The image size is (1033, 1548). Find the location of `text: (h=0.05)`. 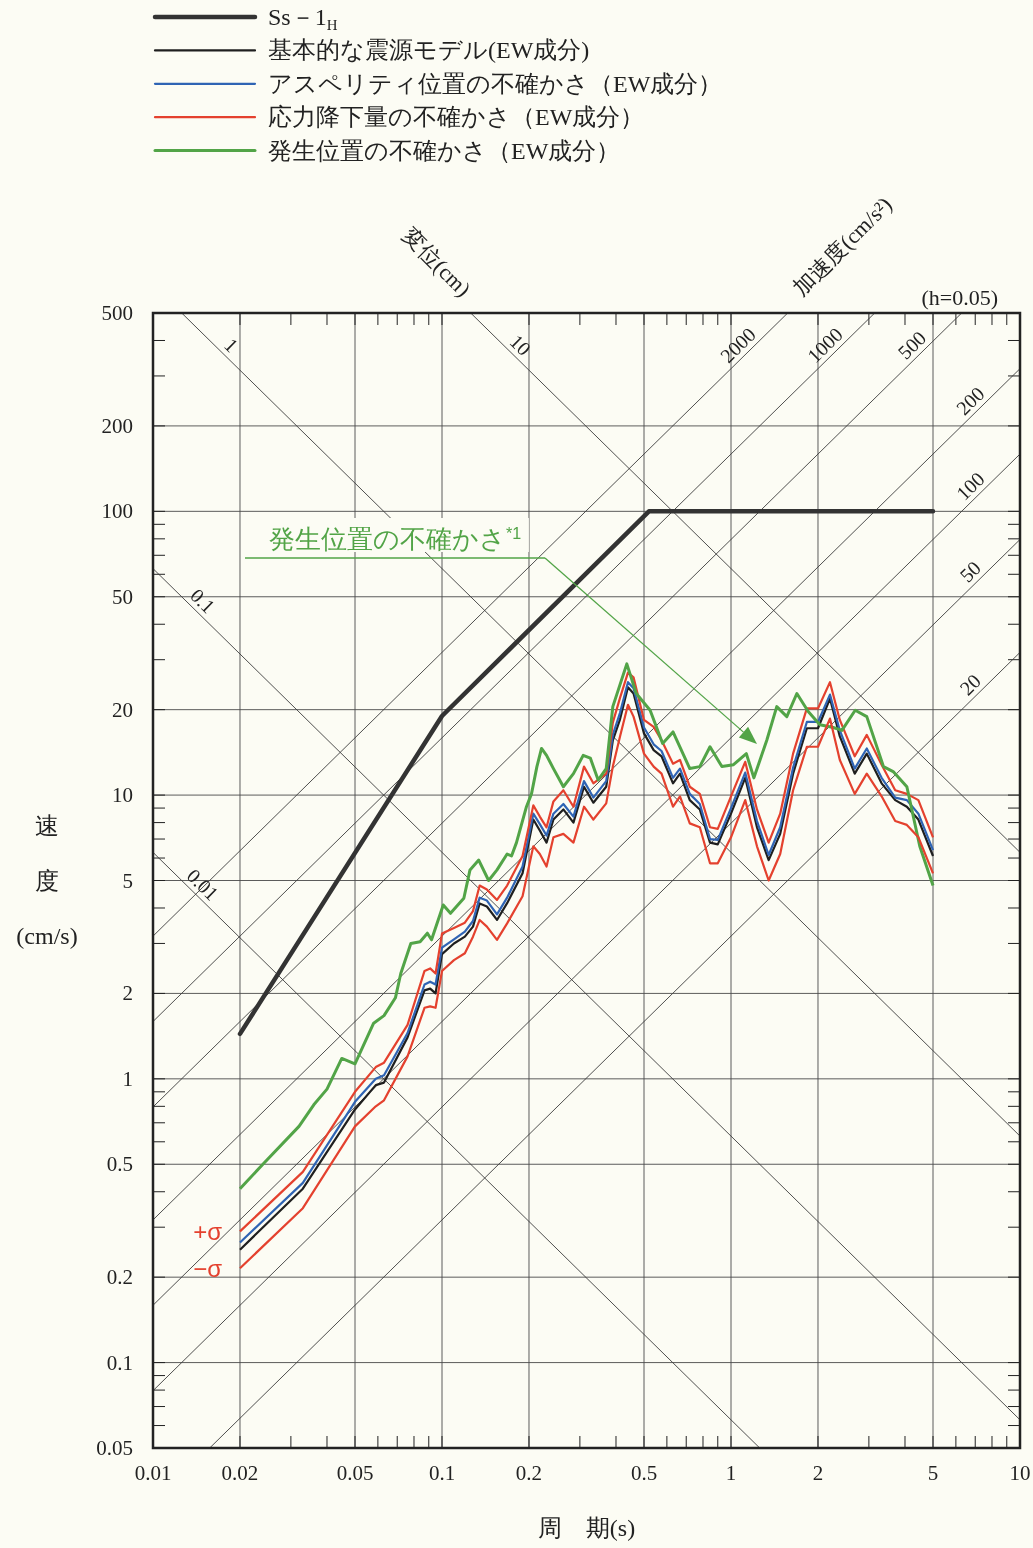

text: (h=0.05) is located at coordinates (959, 297).